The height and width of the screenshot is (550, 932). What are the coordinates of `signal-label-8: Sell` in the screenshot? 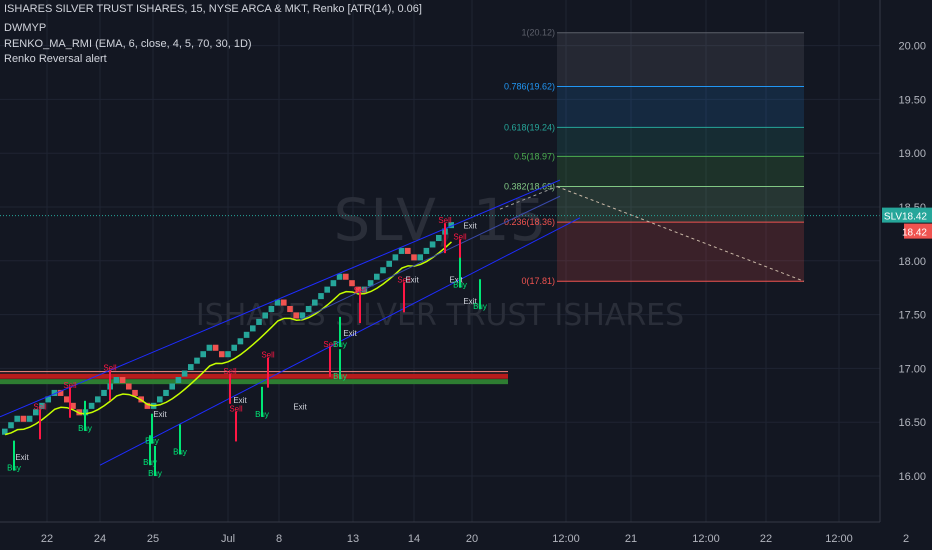 It's located at (230, 371).